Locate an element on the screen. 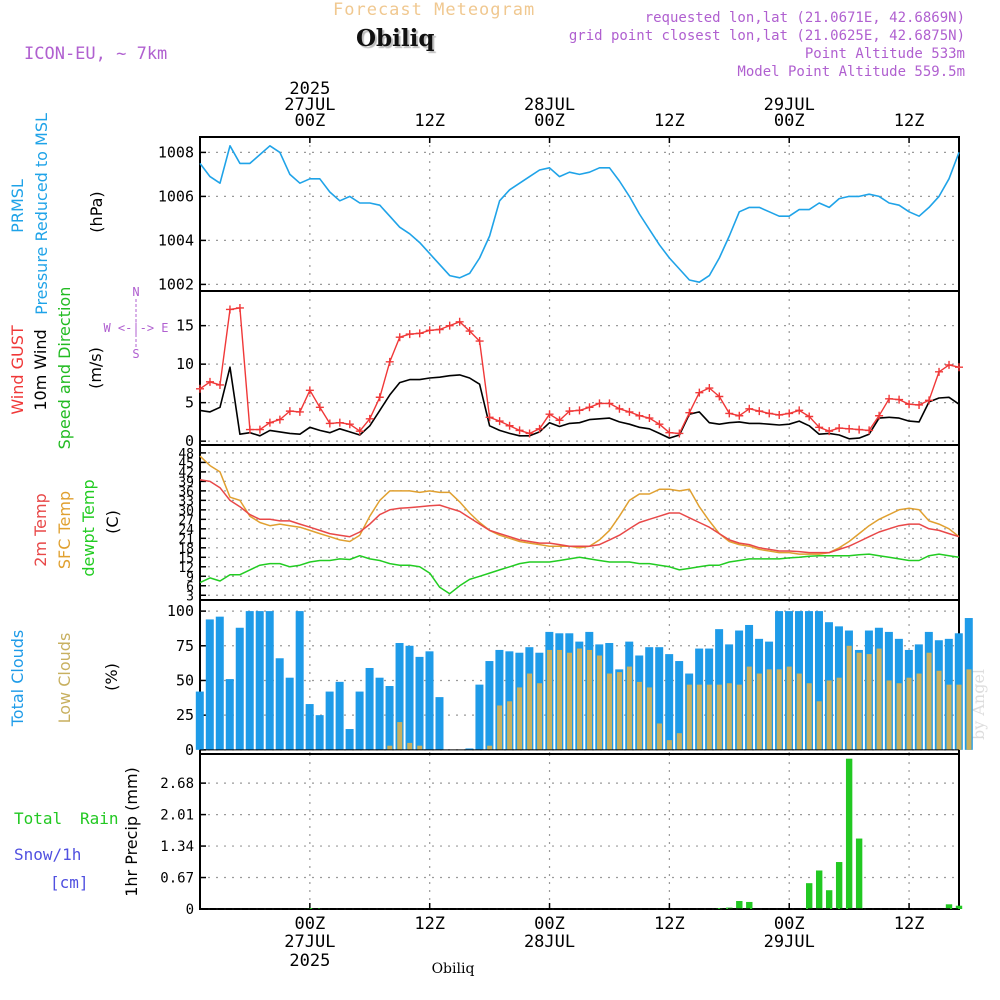 Image resolution: width=1000 pixels, height=1000 pixels. pressure-panel-frame is located at coordinates (579, 214).